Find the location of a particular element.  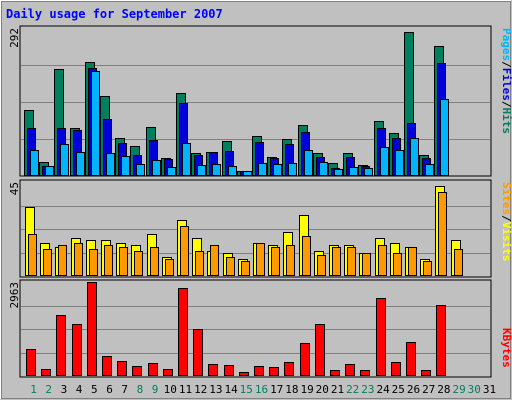

legend-hits: Hits is located at coordinates (506, 121).